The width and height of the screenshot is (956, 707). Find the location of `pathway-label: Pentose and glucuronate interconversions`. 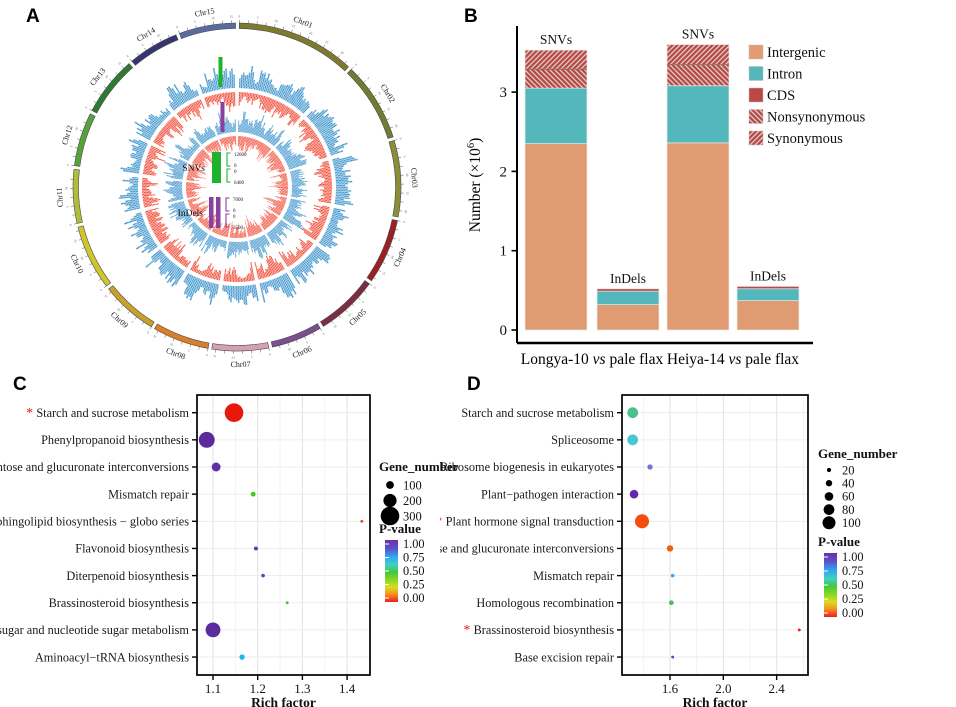

pathway-label: Pentose and glucuronate interconversions is located at coordinates (94, 467).